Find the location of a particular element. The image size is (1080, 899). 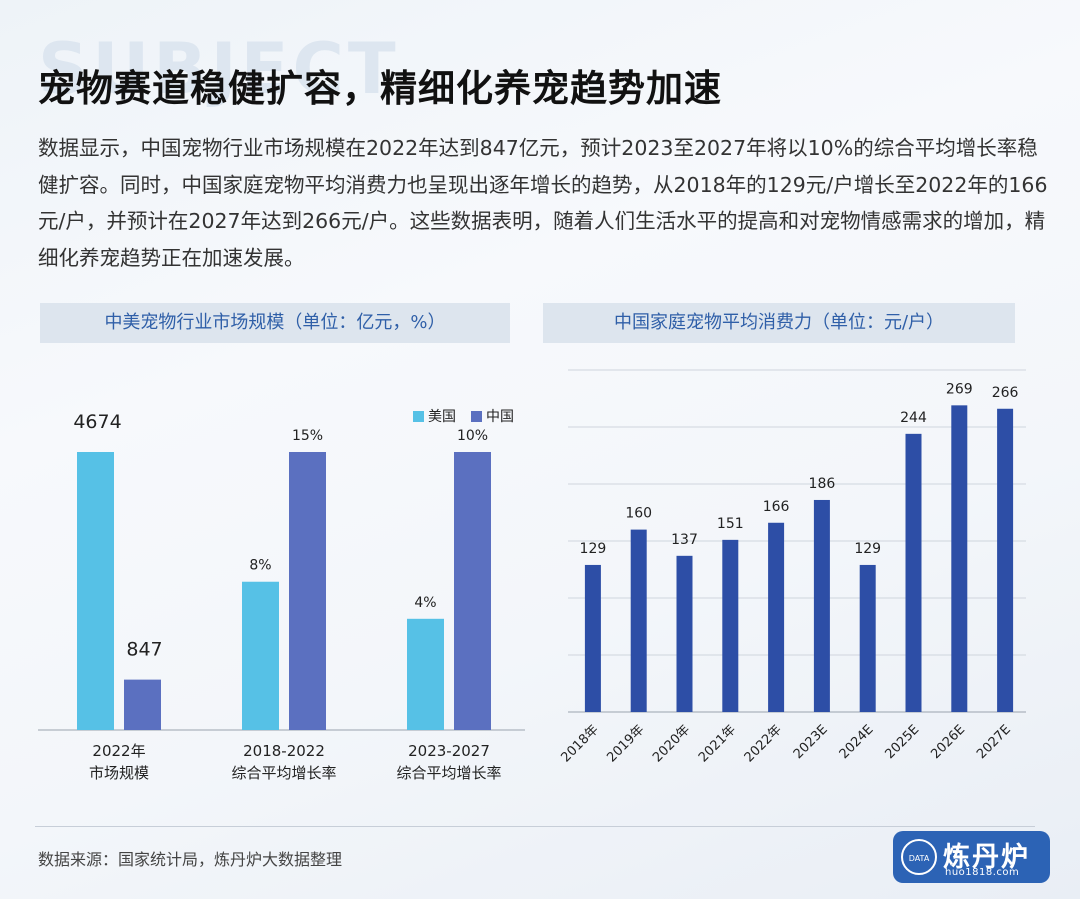

bar-label-china-2: 10% is located at coordinates (472, 436).